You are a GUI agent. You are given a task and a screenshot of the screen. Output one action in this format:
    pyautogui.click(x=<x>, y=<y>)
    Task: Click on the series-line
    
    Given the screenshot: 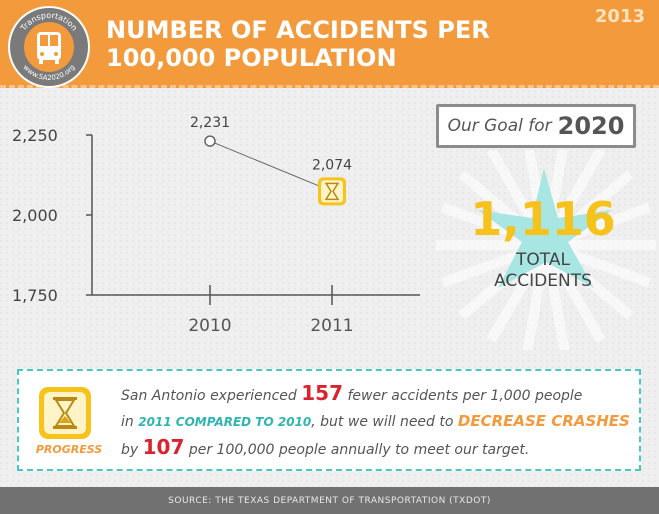 What is the action you would take?
    pyautogui.click(x=271, y=166)
    